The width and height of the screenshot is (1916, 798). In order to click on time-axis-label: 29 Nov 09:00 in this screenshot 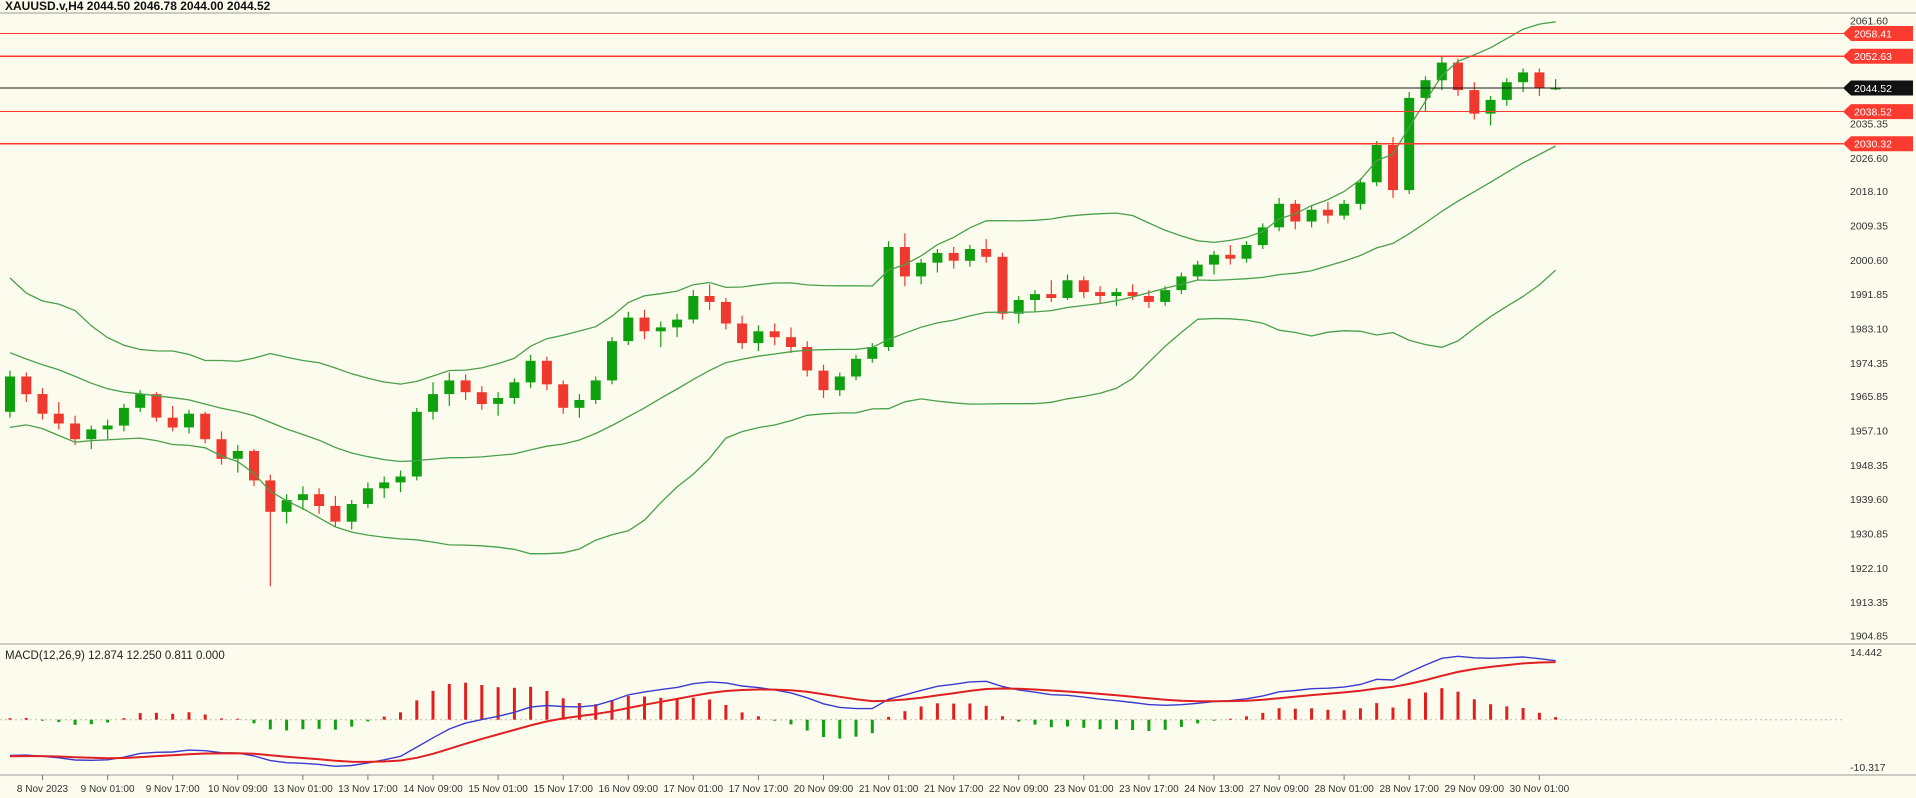, I will do `click(1475, 789)`.